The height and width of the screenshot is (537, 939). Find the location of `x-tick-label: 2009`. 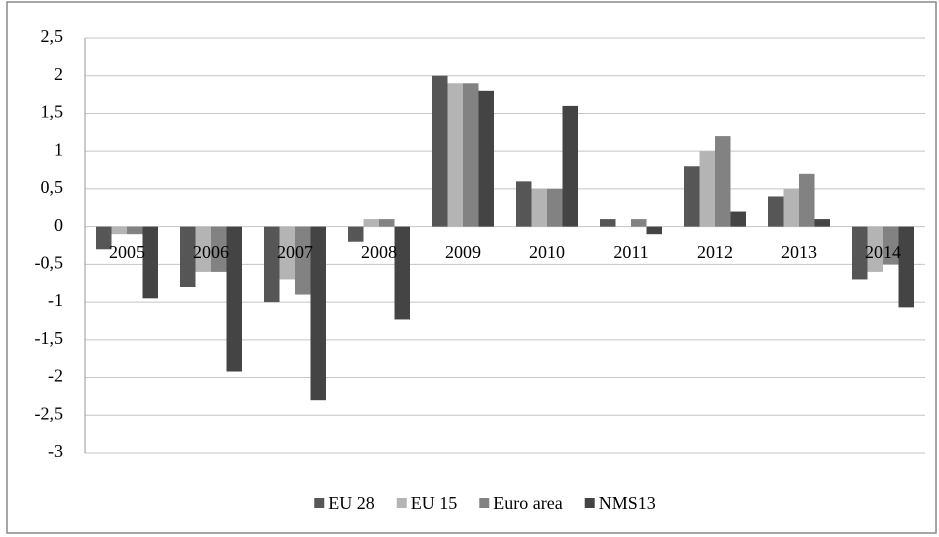

x-tick-label: 2009 is located at coordinates (463, 252).